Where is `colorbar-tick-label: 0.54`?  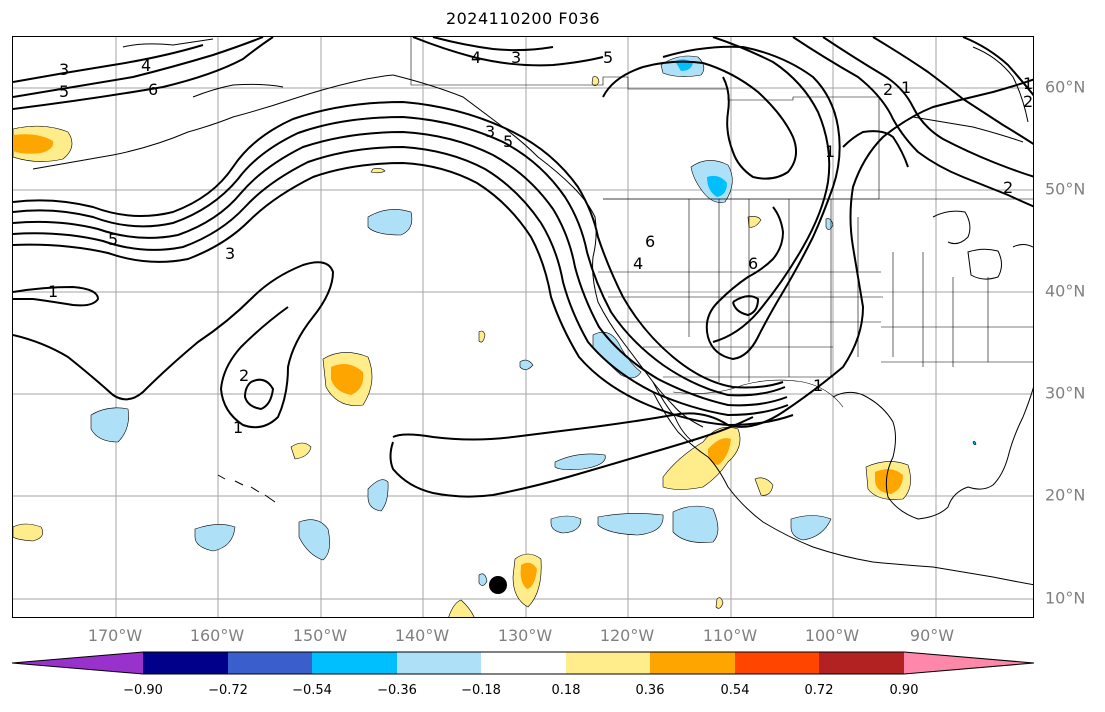 colorbar-tick-label: 0.54 is located at coordinates (735, 690).